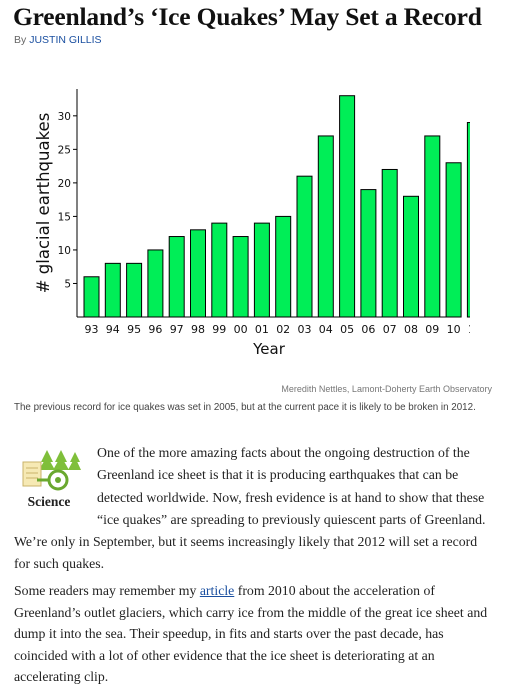 The width and height of the screenshot is (505, 693). What do you see at coordinates (64, 117) in the screenshot?
I see `y-tick-label: 30` at bounding box center [64, 117].